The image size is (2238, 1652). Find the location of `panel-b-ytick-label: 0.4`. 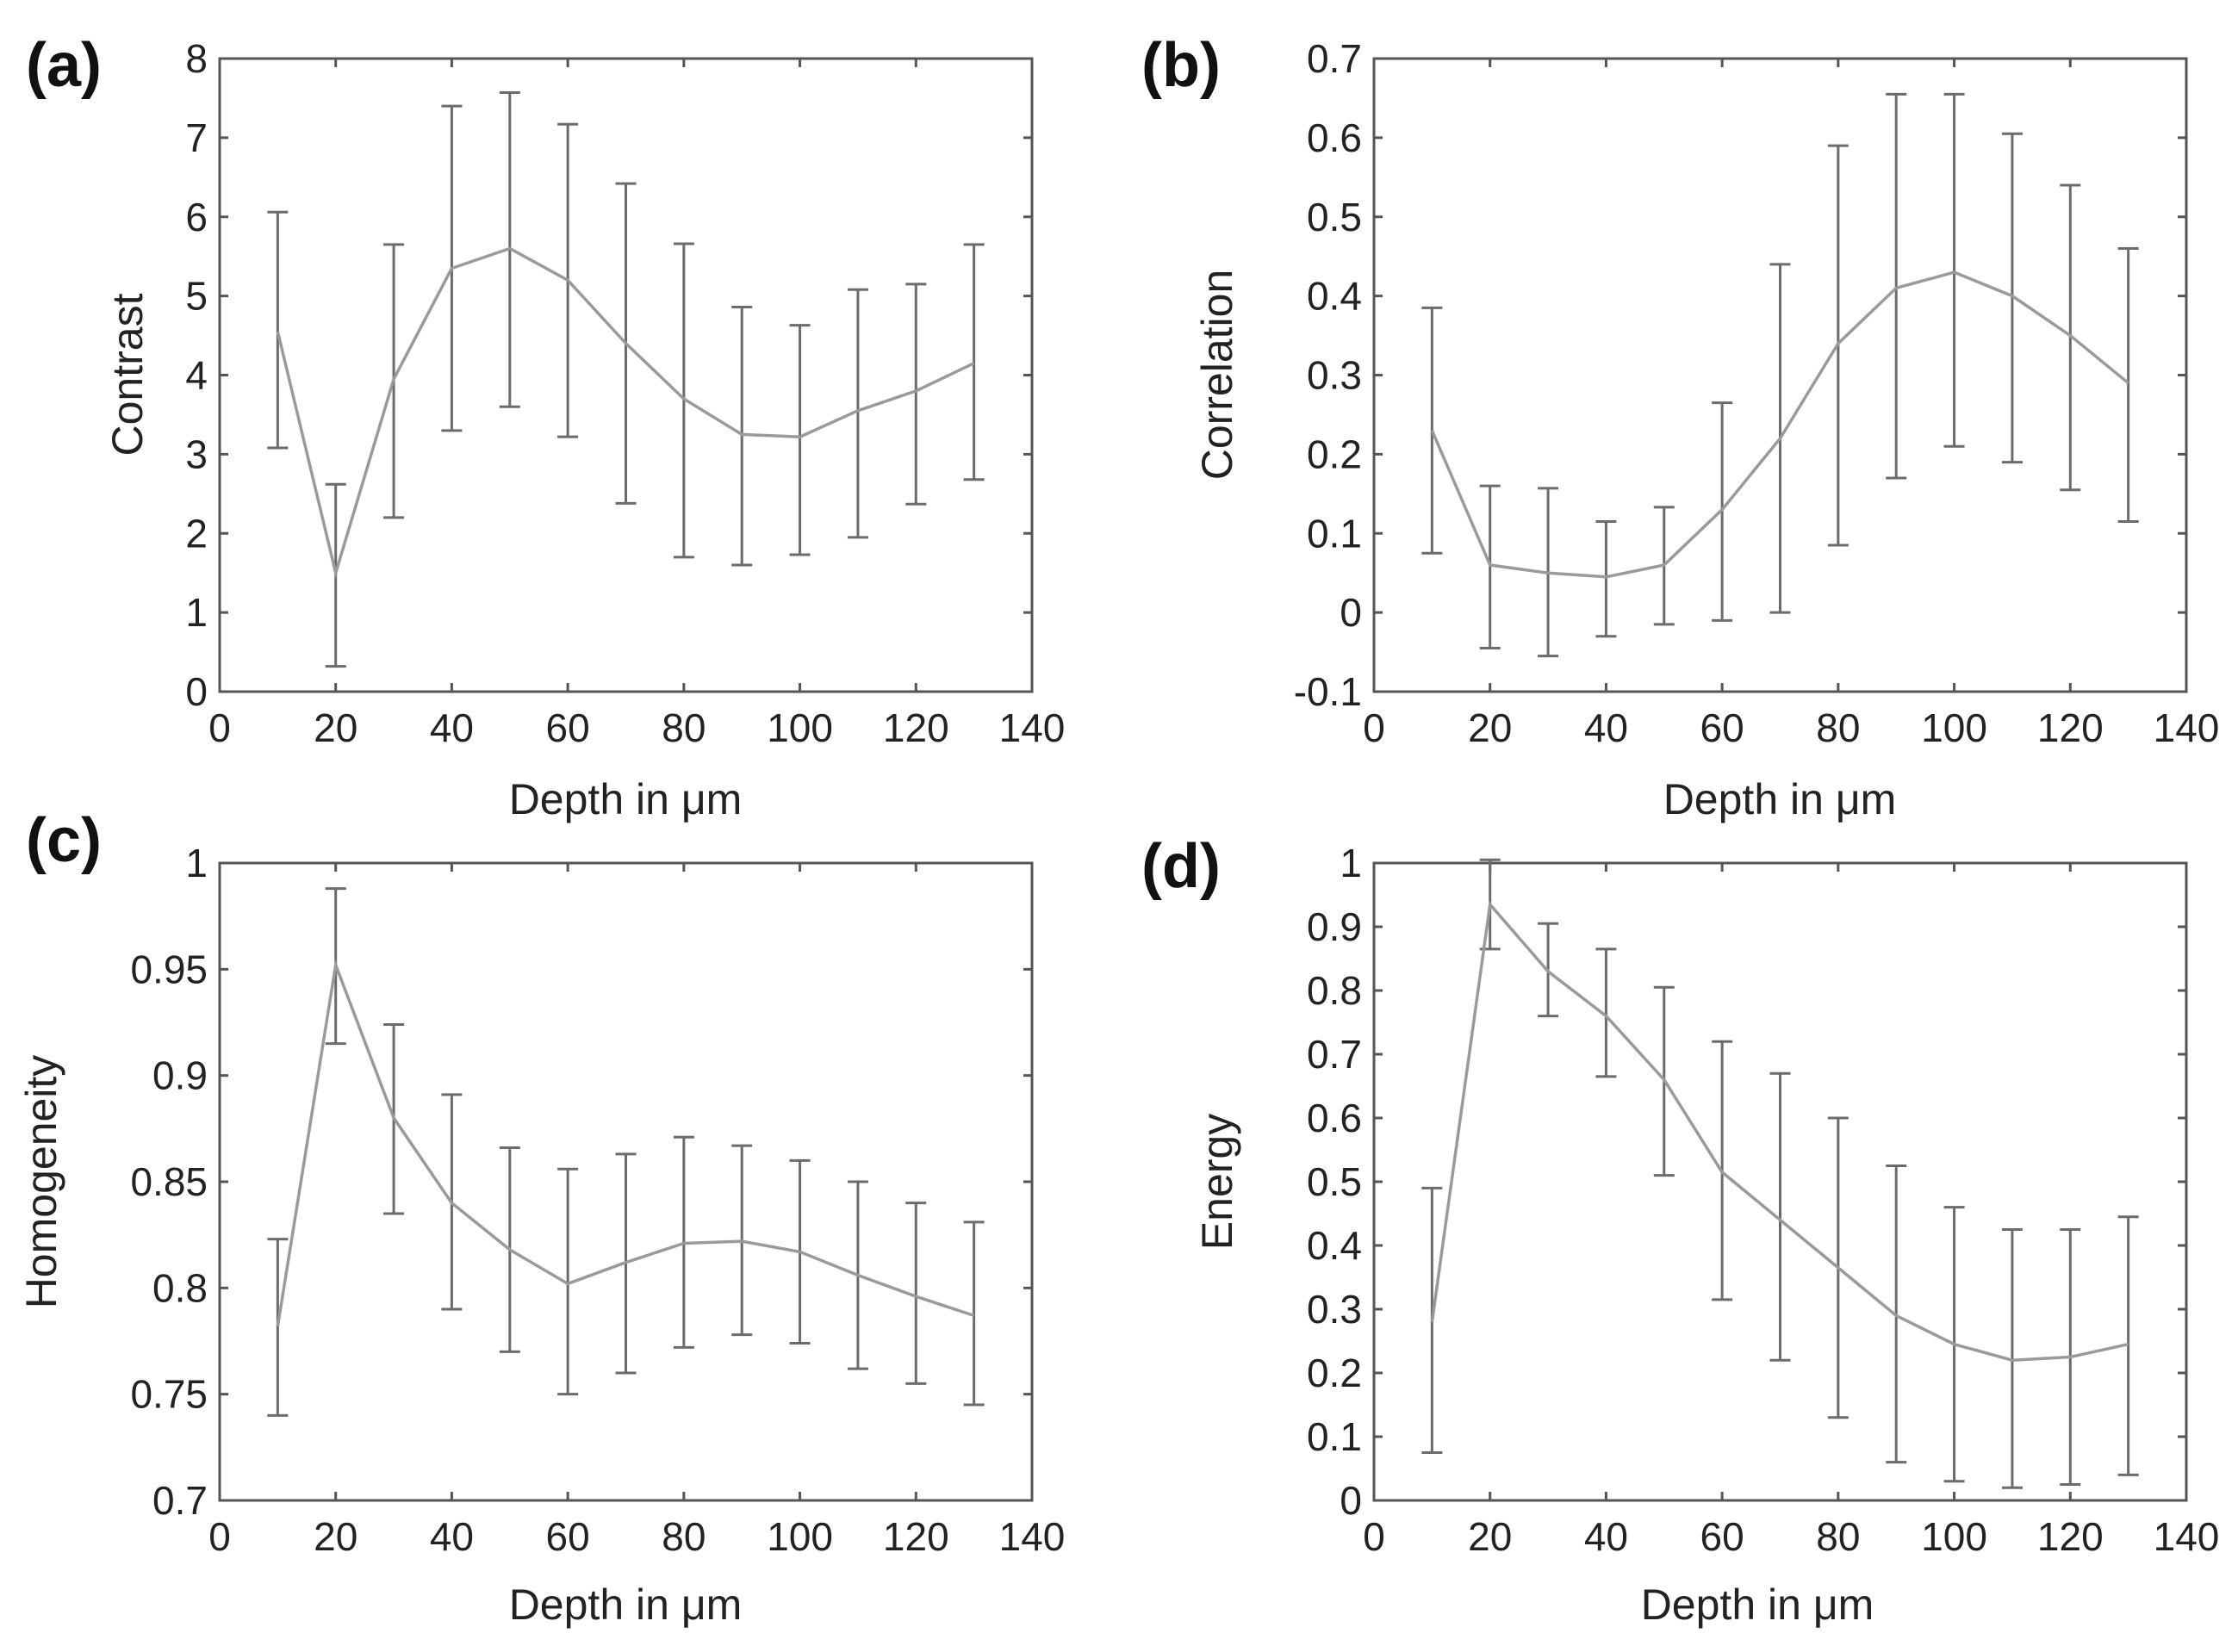

panel-b-ytick-label: 0.4 is located at coordinates (1334, 296).